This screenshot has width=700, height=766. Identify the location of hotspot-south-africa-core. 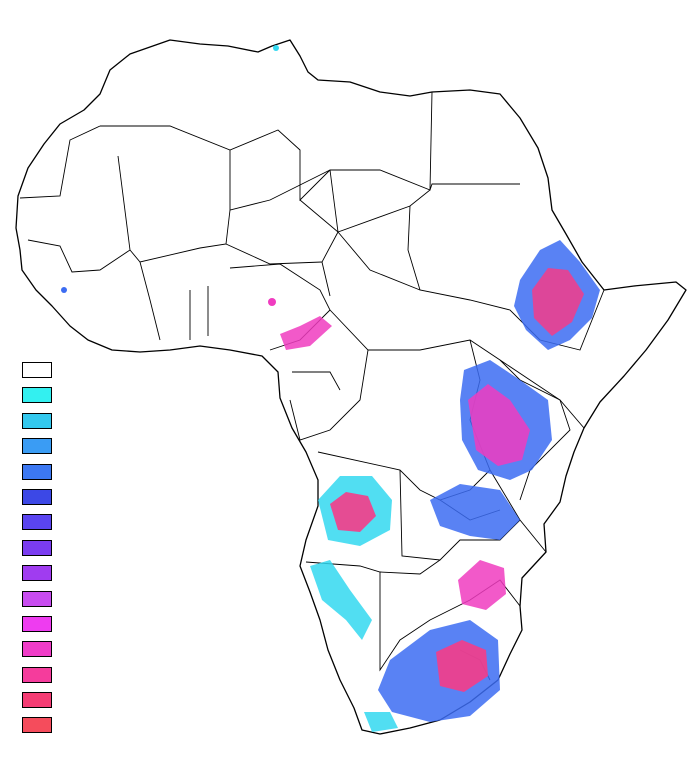
(462, 666).